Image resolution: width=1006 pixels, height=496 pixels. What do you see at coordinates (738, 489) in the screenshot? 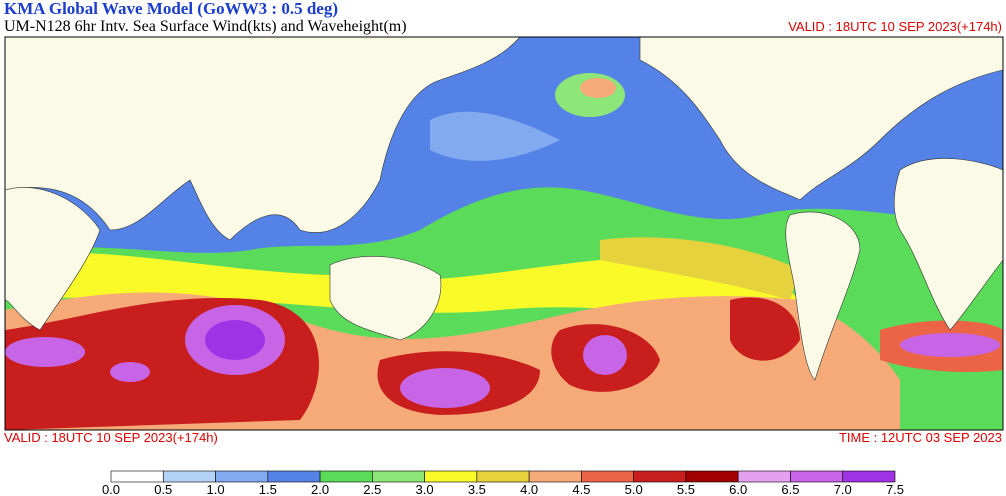
I see `colorbar-tick-label: 6.0` at bounding box center [738, 489].